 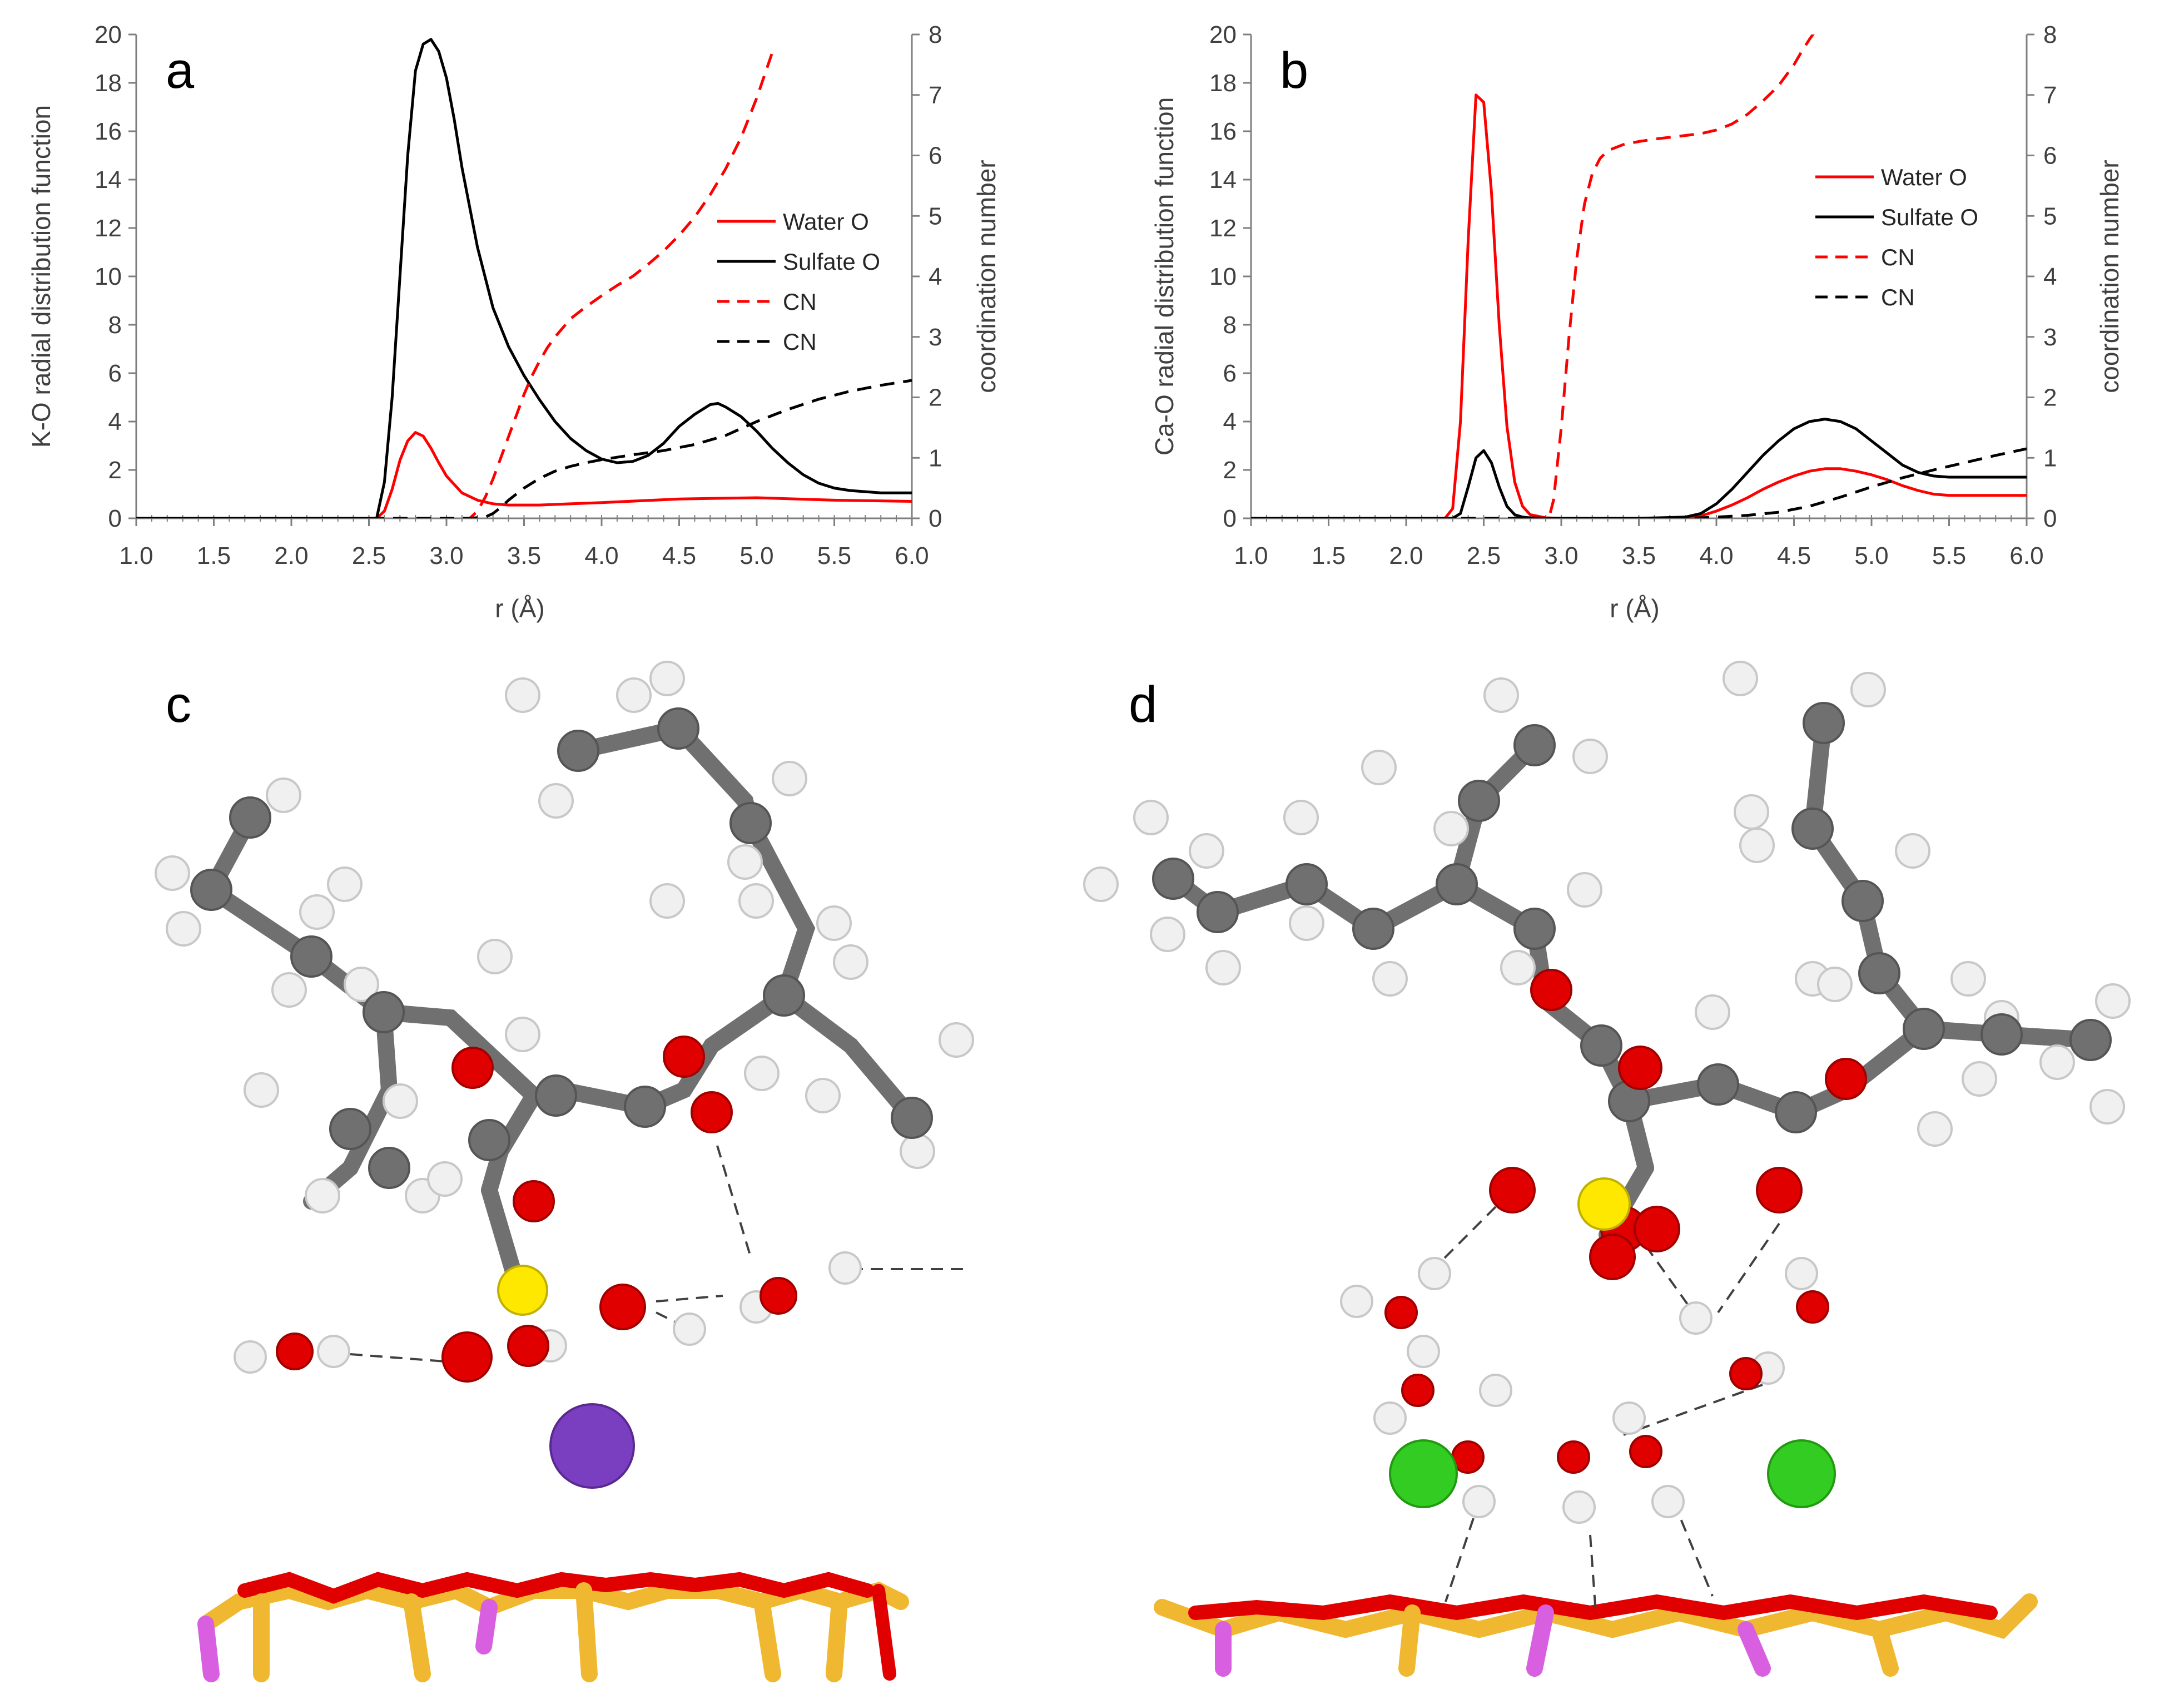 What do you see at coordinates (1632, 917) in the screenshot?
I see `carbon-atoms-d` at bounding box center [1632, 917].